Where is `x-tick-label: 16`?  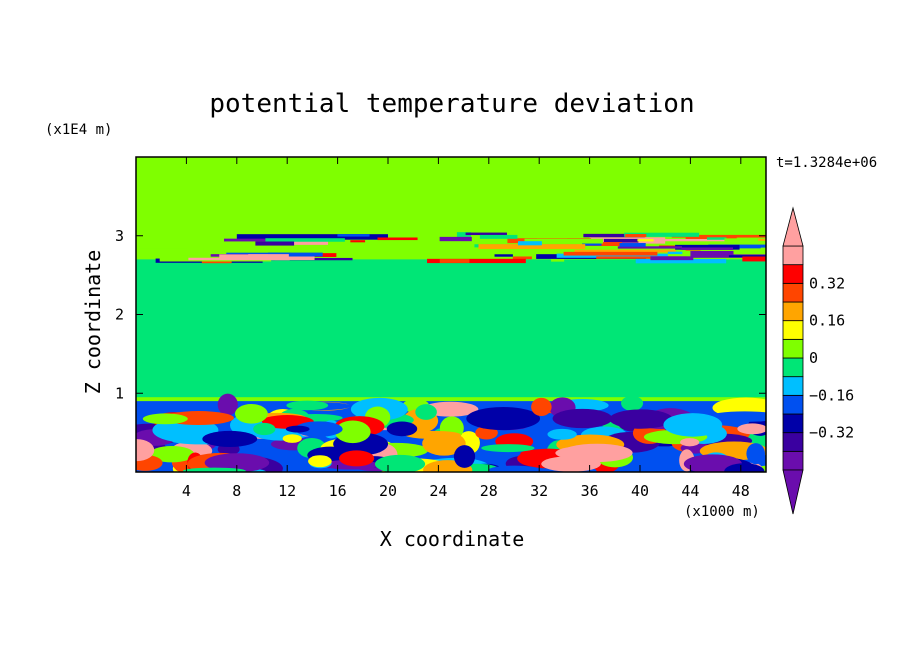 x-tick-label: 16 is located at coordinates (338, 491).